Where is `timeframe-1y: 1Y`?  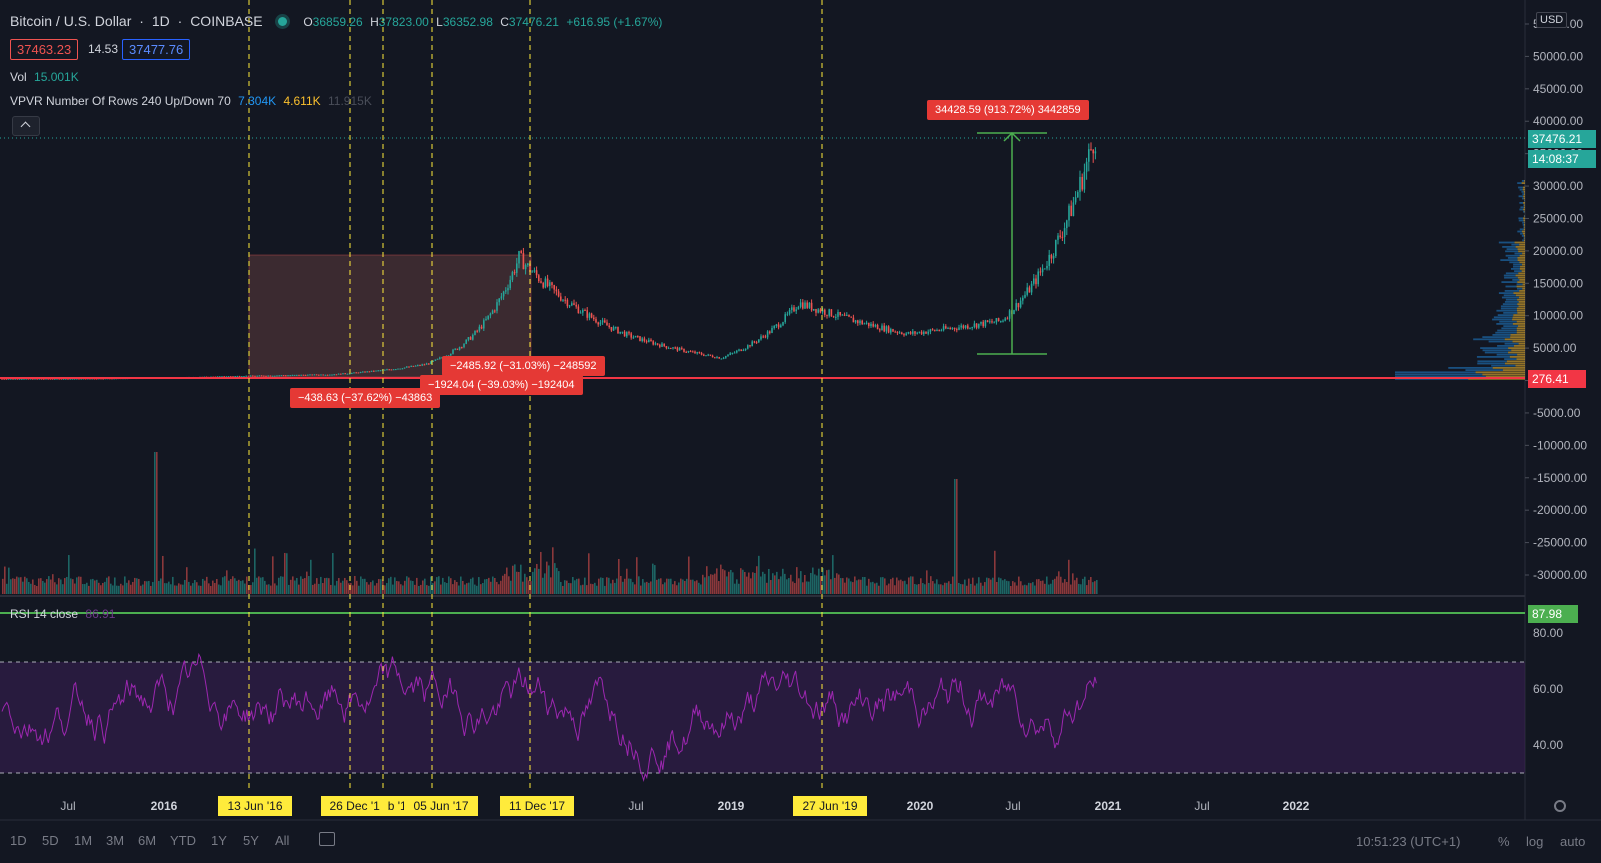 timeframe-1y: 1Y is located at coordinates (219, 840).